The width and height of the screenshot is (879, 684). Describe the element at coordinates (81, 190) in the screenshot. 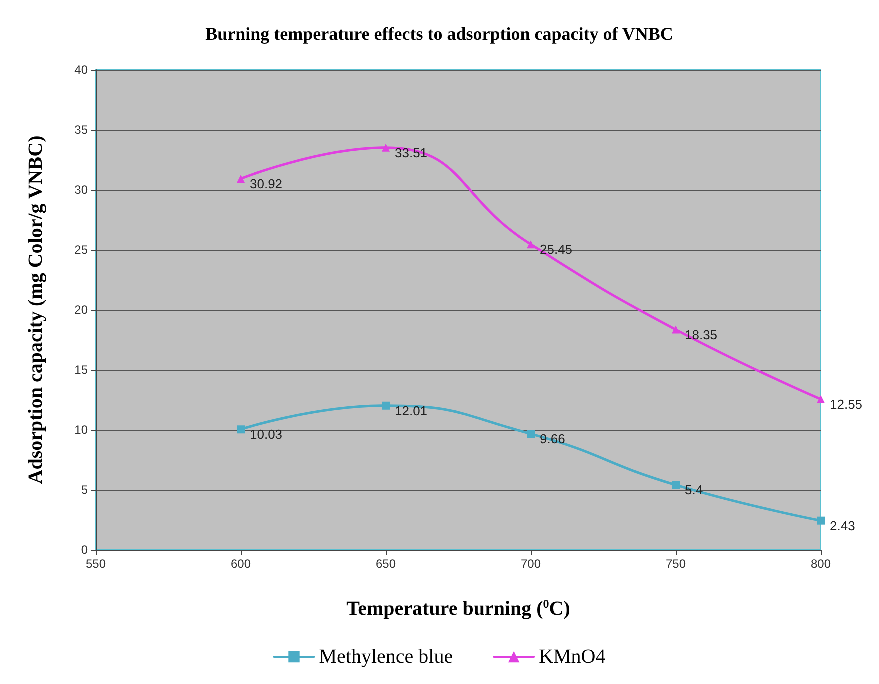

I see `y-tick-label: 30` at that location.